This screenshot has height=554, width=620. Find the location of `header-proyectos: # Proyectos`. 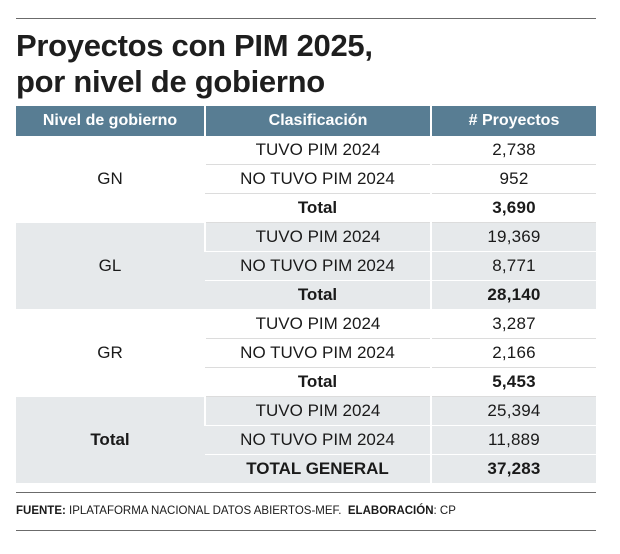

header-proyectos: # Proyectos is located at coordinates (513, 121).